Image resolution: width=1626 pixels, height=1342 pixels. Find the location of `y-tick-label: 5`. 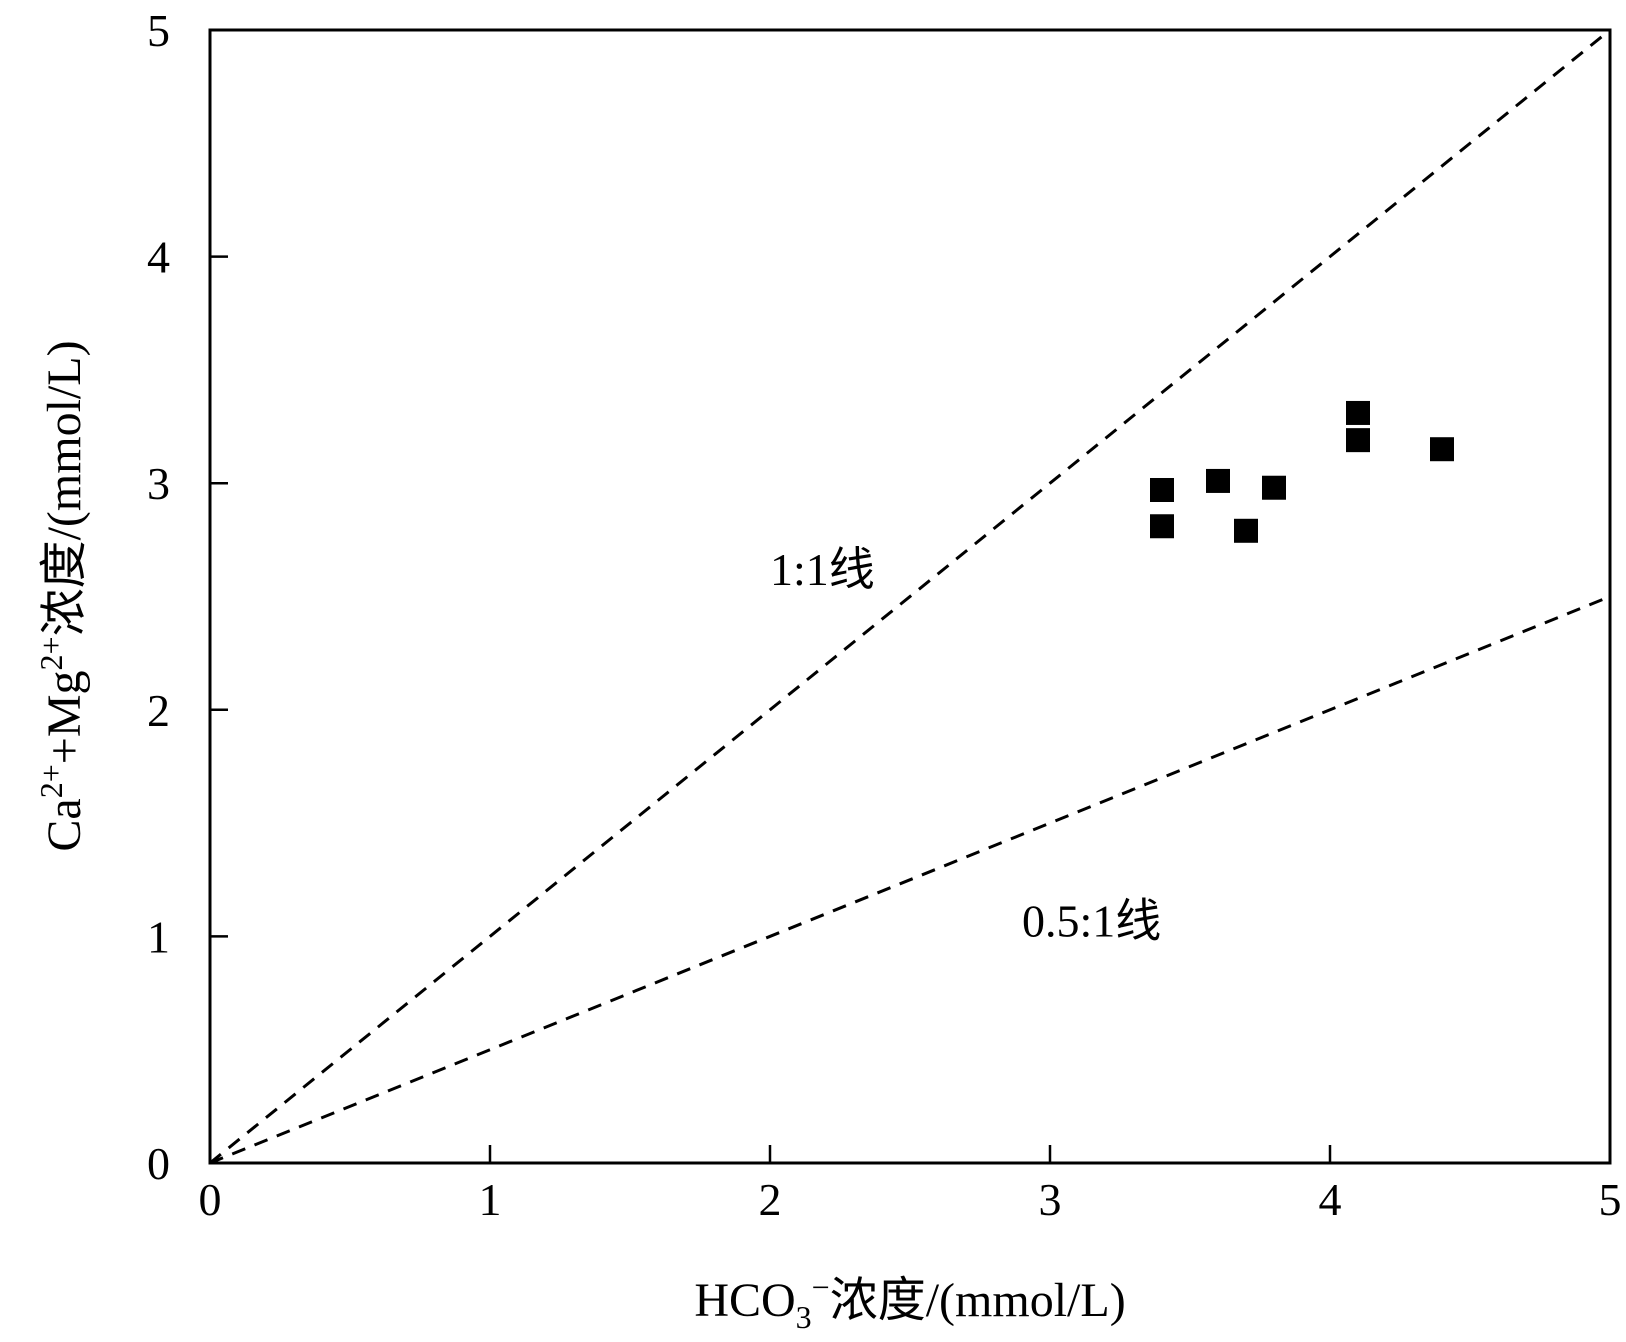

y-tick-label: 5 is located at coordinates (158, 30).